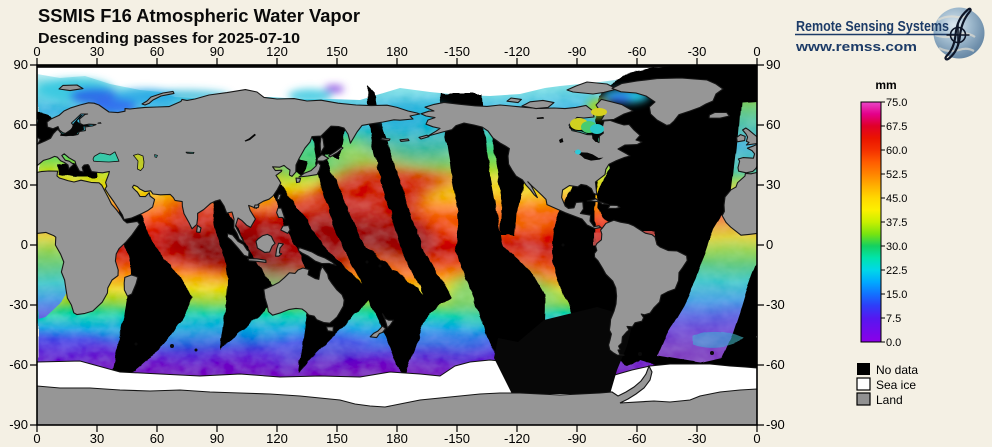  What do you see at coordinates (893, 343) in the screenshot?
I see `svg-text: 0.0` at bounding box center [893, 343].